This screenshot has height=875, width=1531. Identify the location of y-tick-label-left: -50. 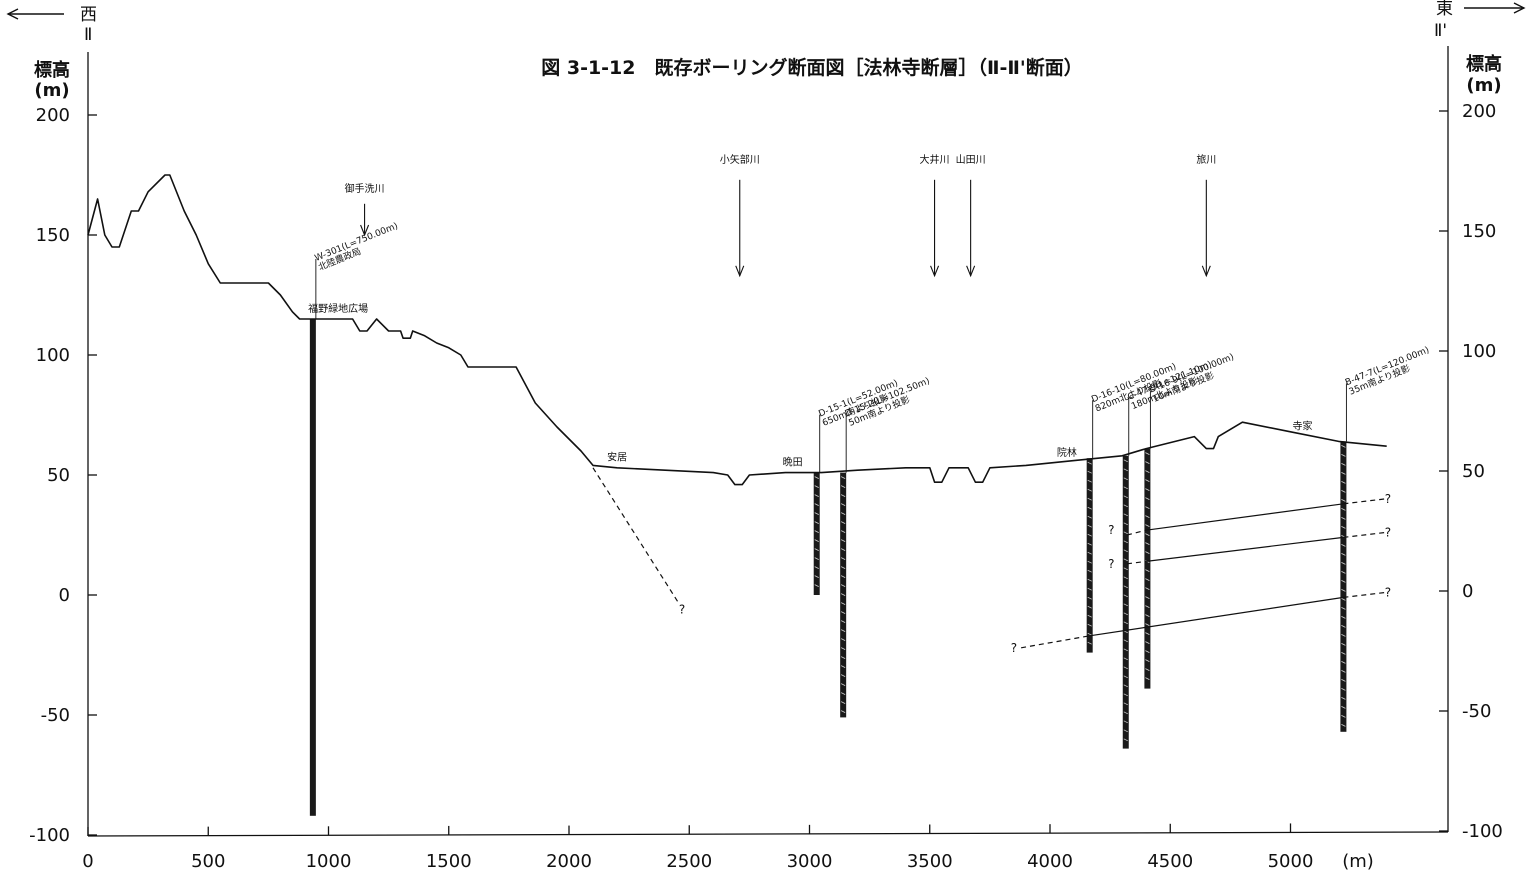
(55, 715).